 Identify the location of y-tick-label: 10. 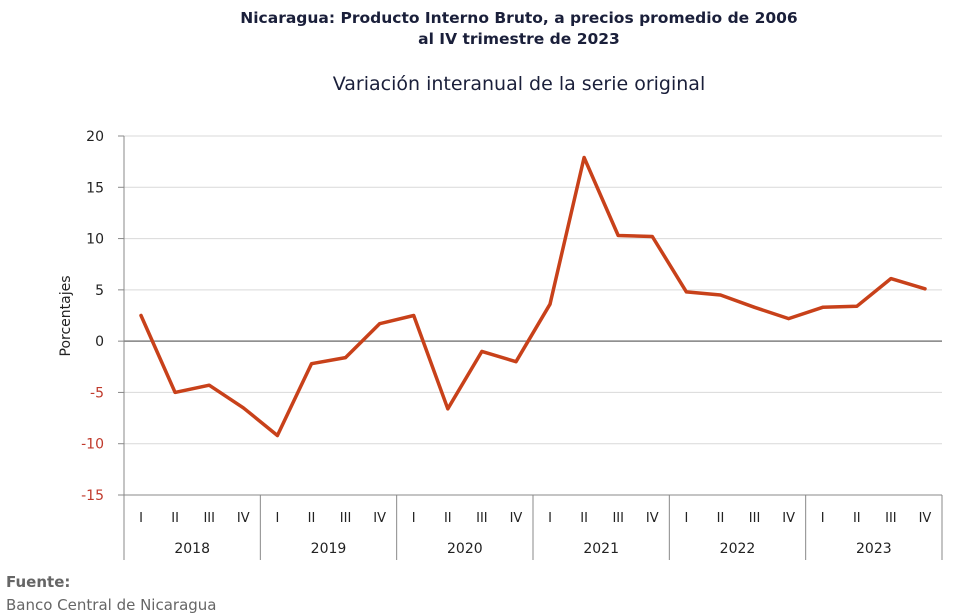
(95, 240).